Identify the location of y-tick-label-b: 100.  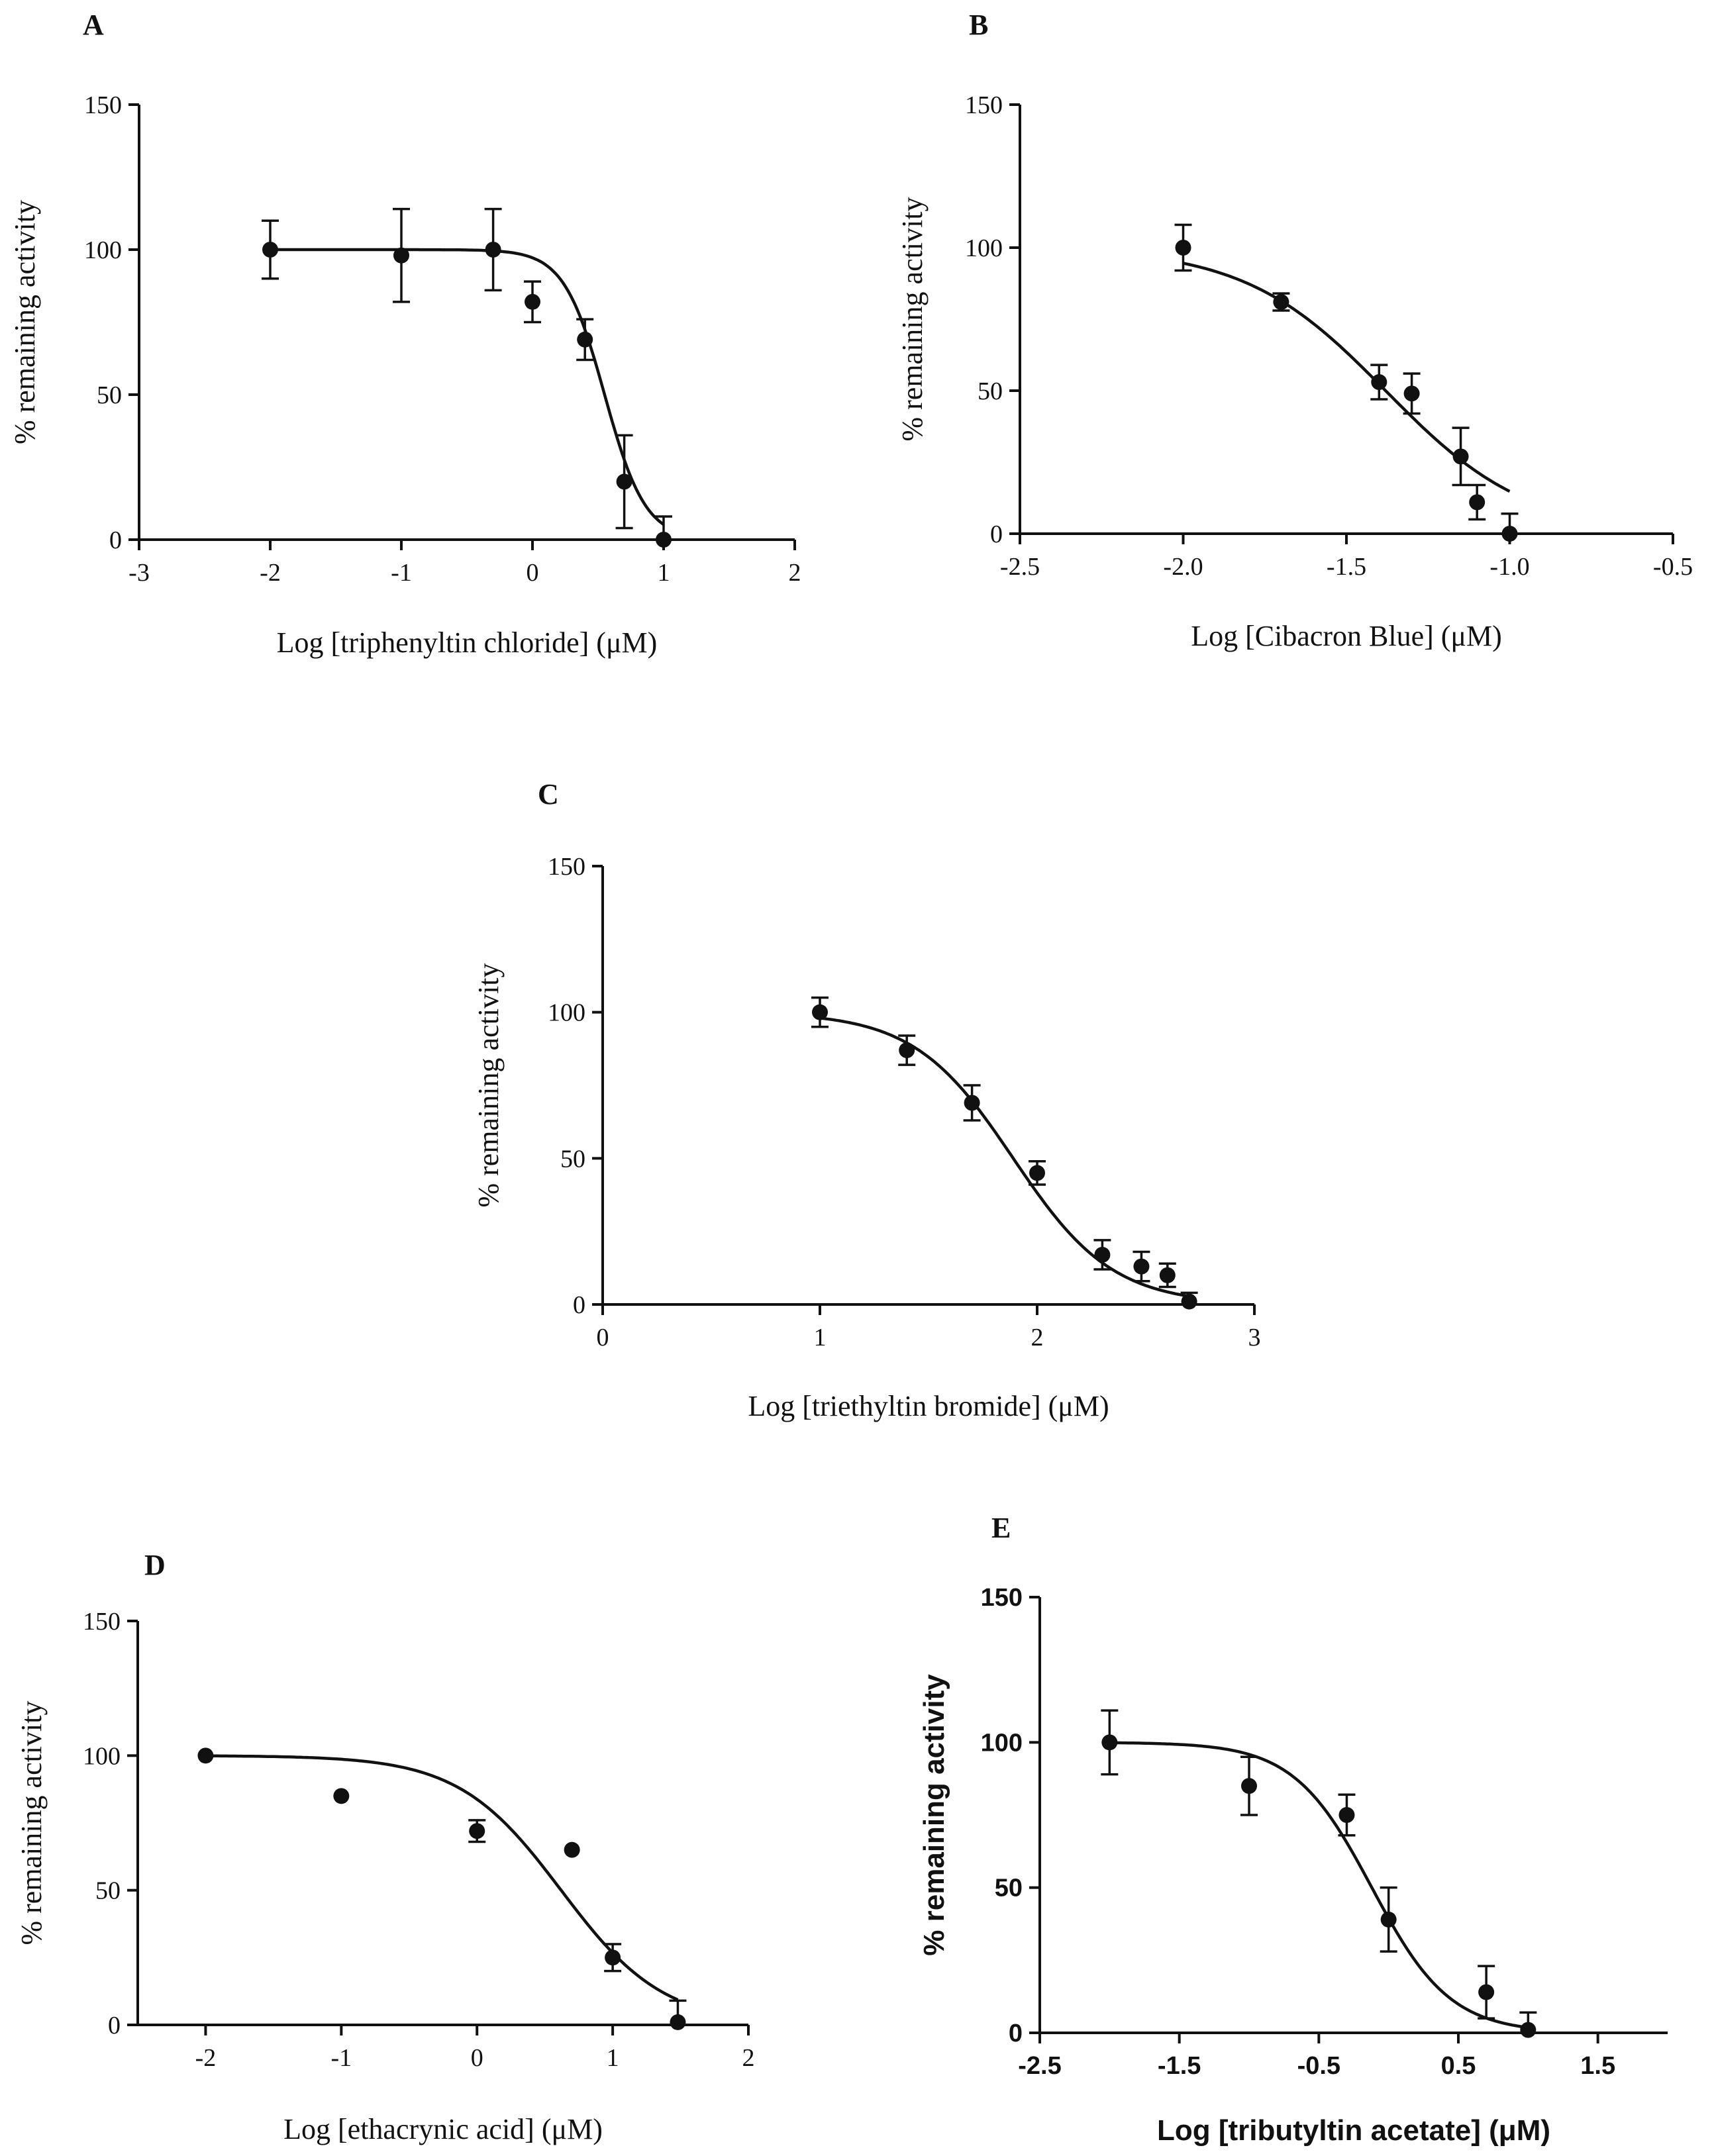
(984, 248).